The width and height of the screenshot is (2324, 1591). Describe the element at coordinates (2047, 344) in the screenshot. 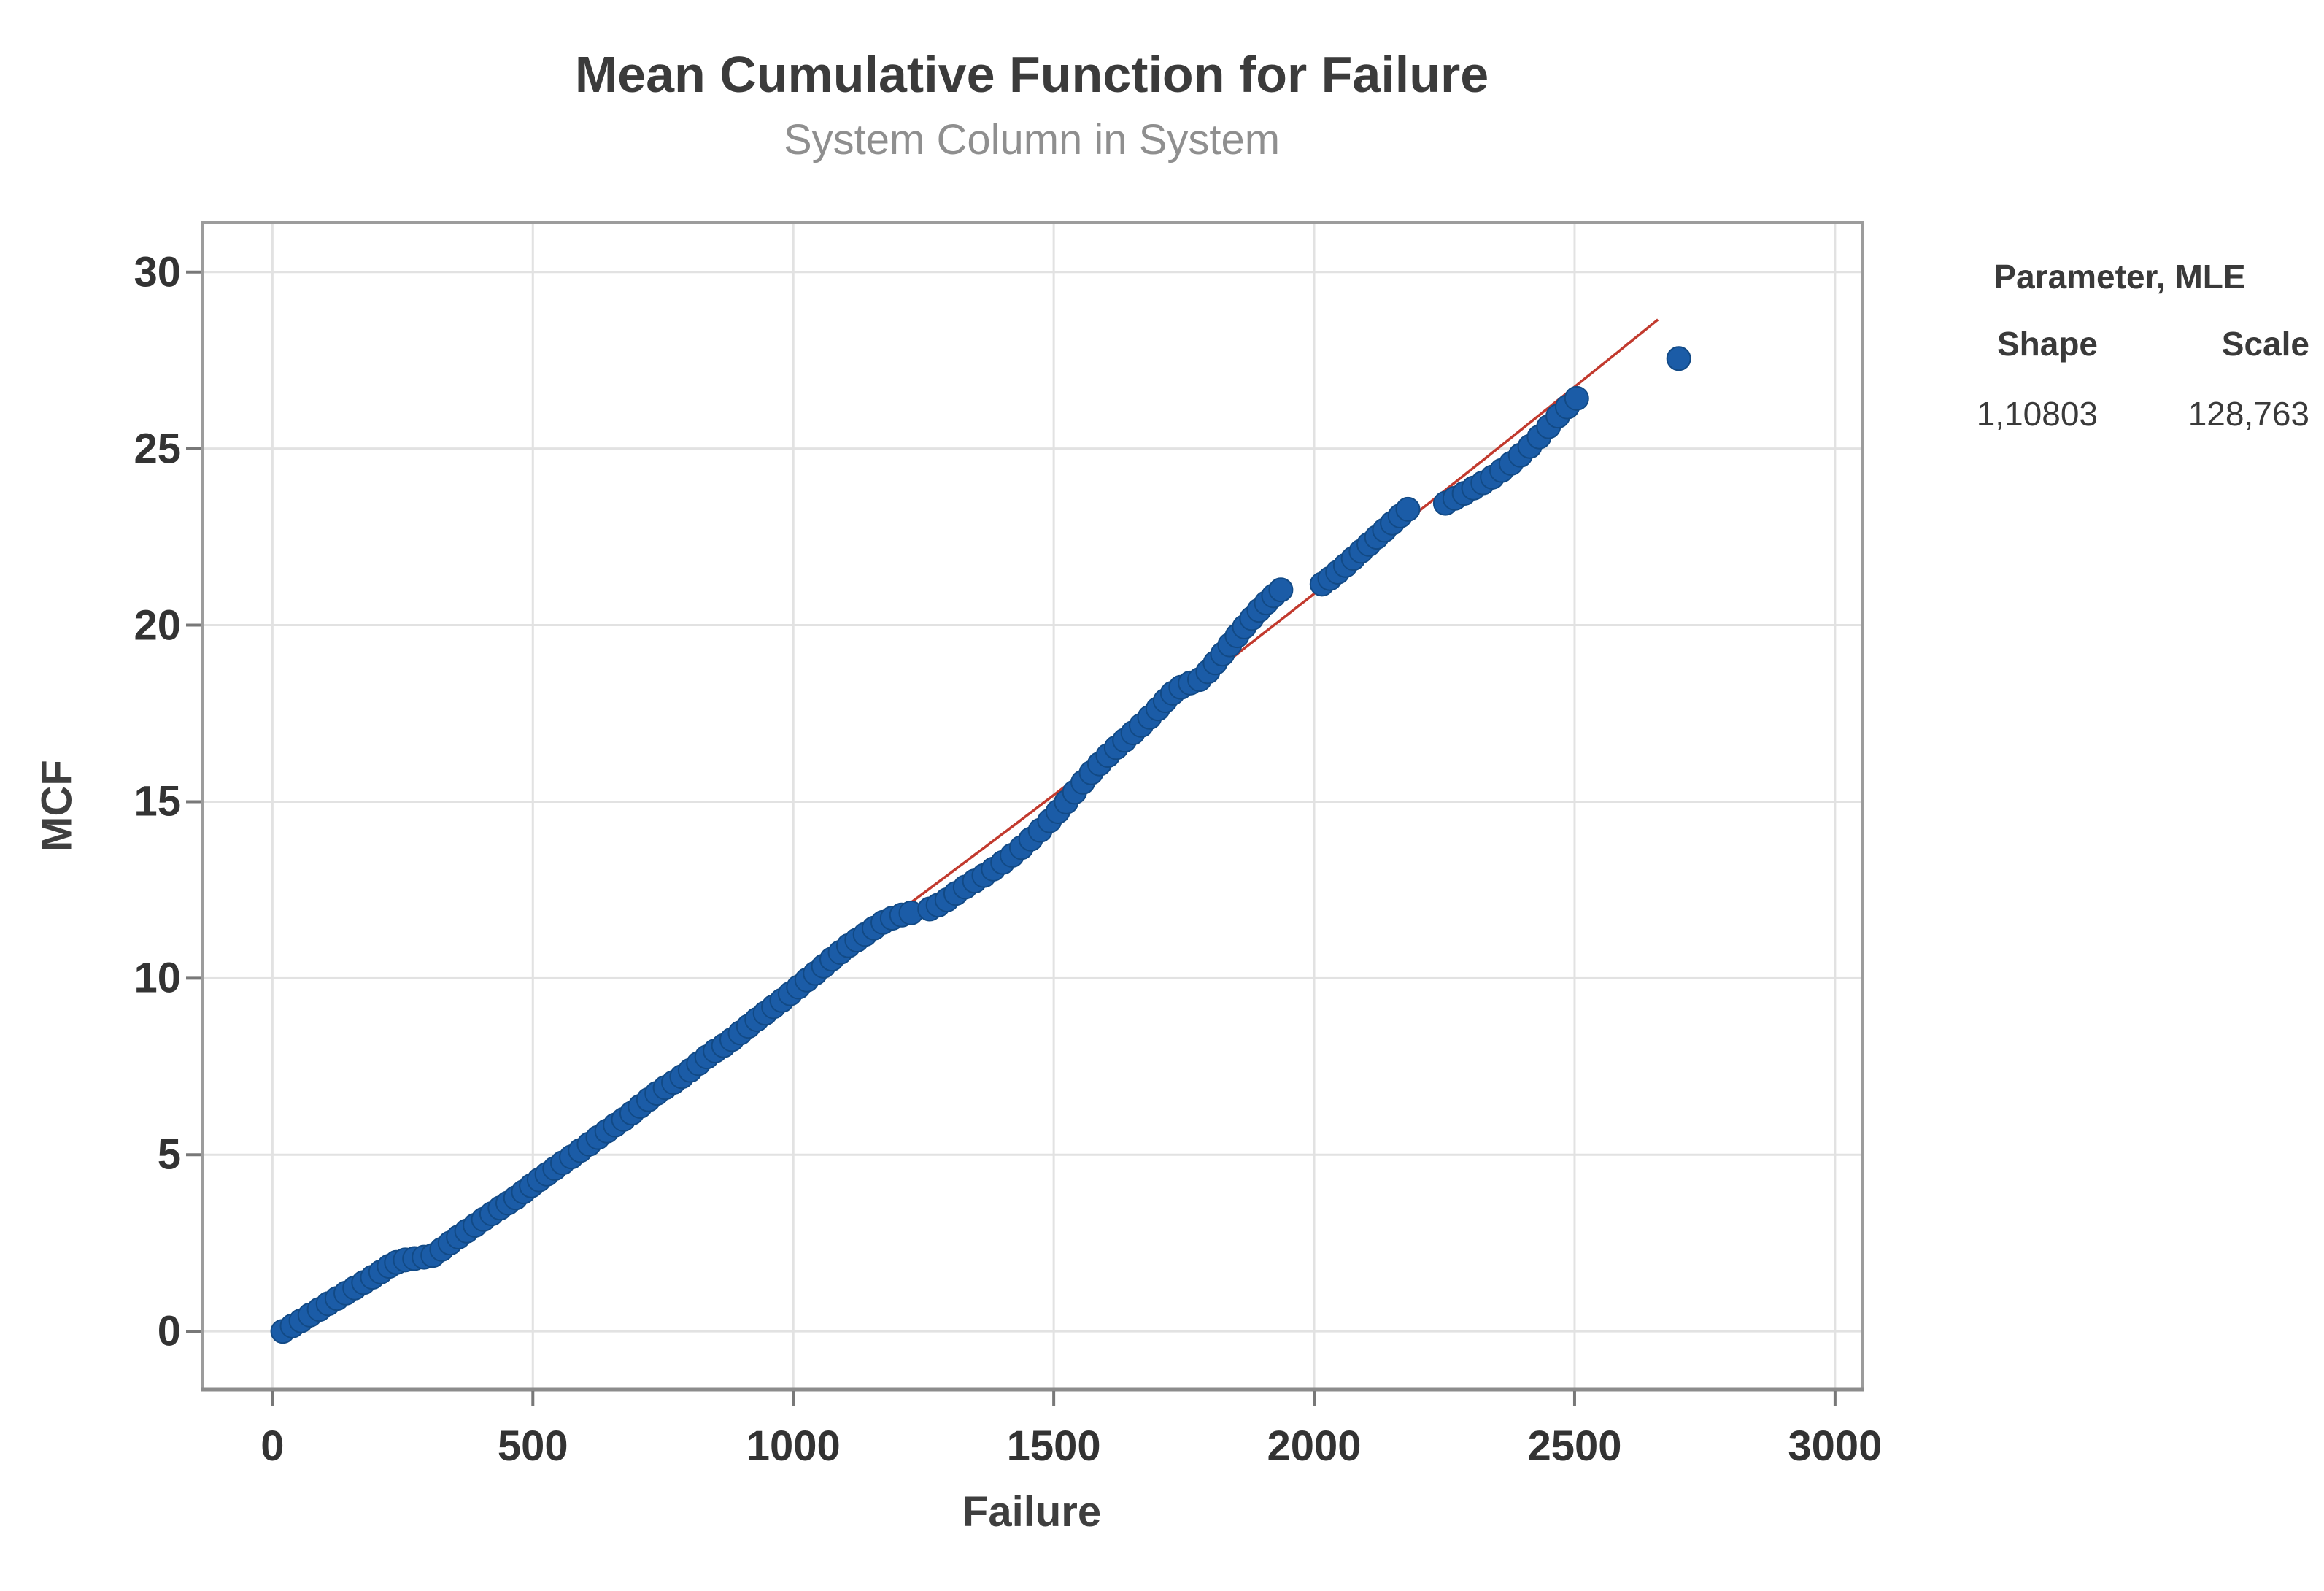

I see `legend-col-shape: Shape` at that location.